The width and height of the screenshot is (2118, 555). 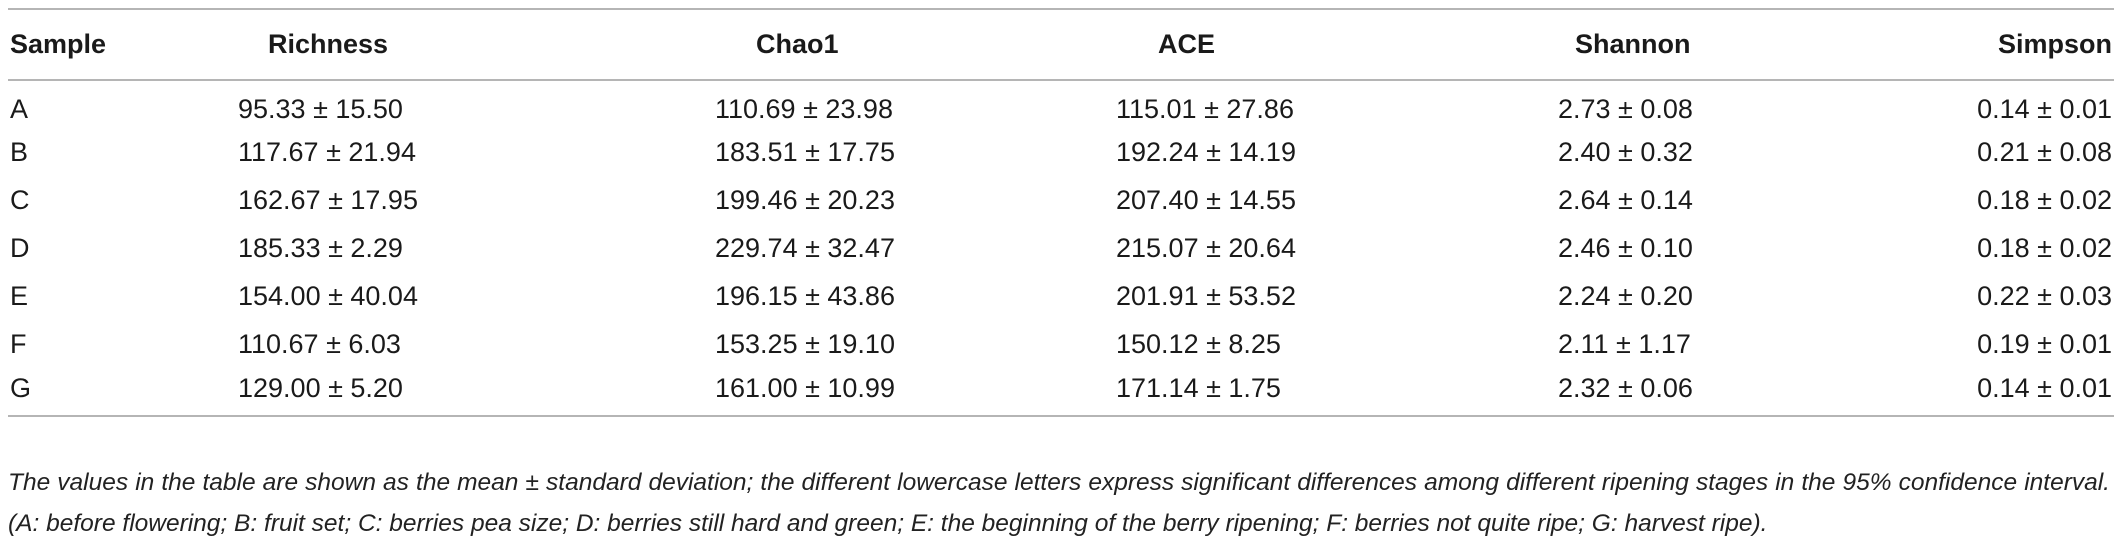 I want to click on cell-simpson: 0.21 ± 0.08, so click(x=2044, y=151).